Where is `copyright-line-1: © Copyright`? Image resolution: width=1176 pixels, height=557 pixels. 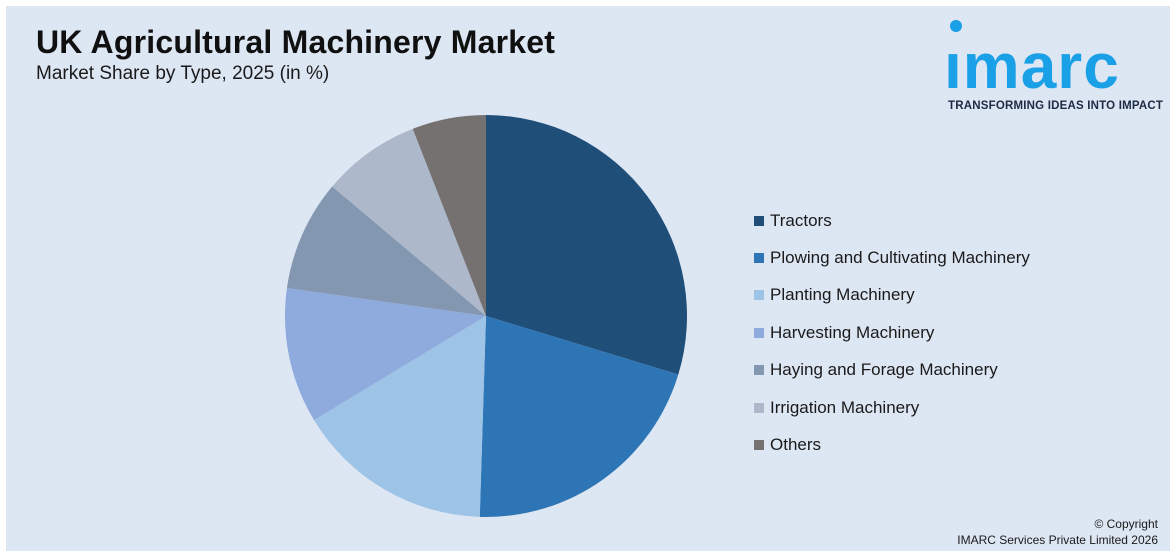 copyright-line-1: © Copyright is located at coordinates (1126, 524).